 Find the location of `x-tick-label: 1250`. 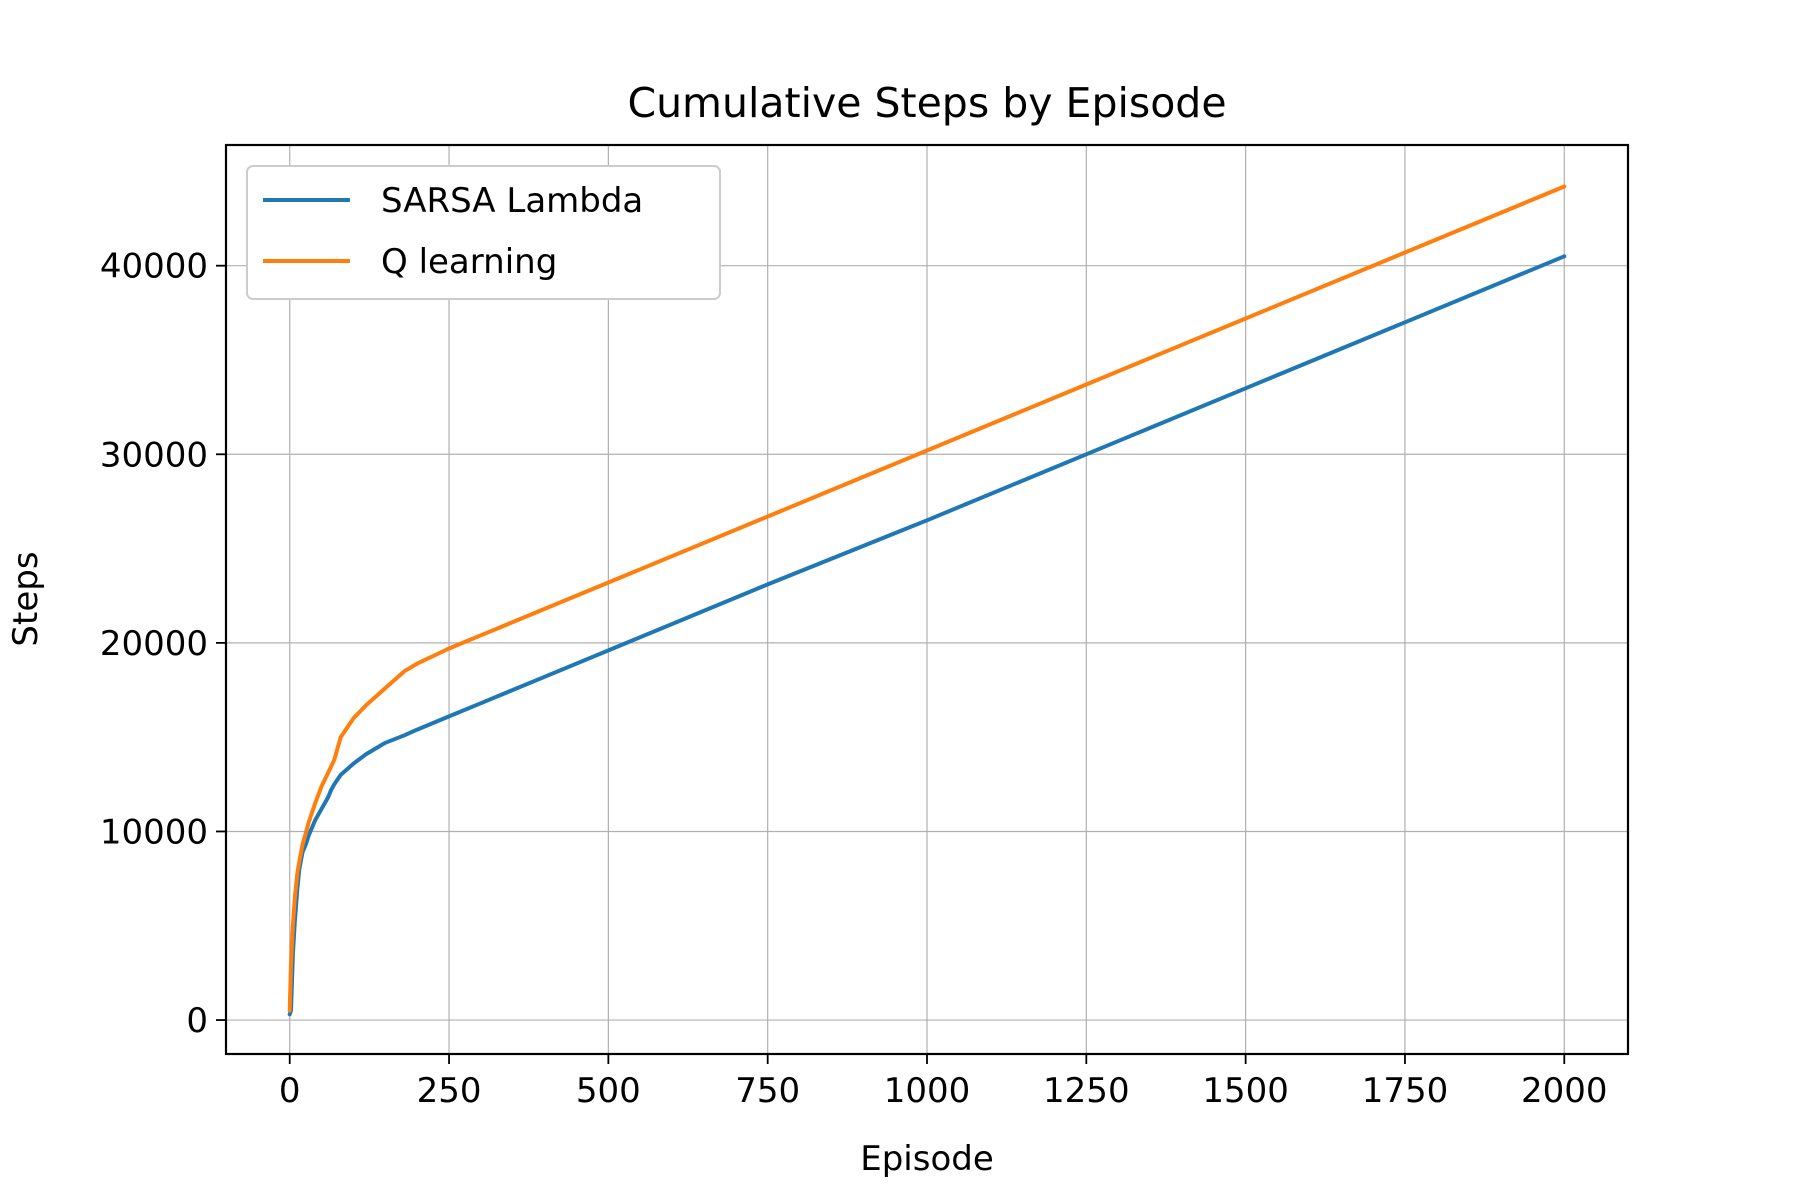

x-tick-label: 1250 is located at coordinates (1086, 1091).